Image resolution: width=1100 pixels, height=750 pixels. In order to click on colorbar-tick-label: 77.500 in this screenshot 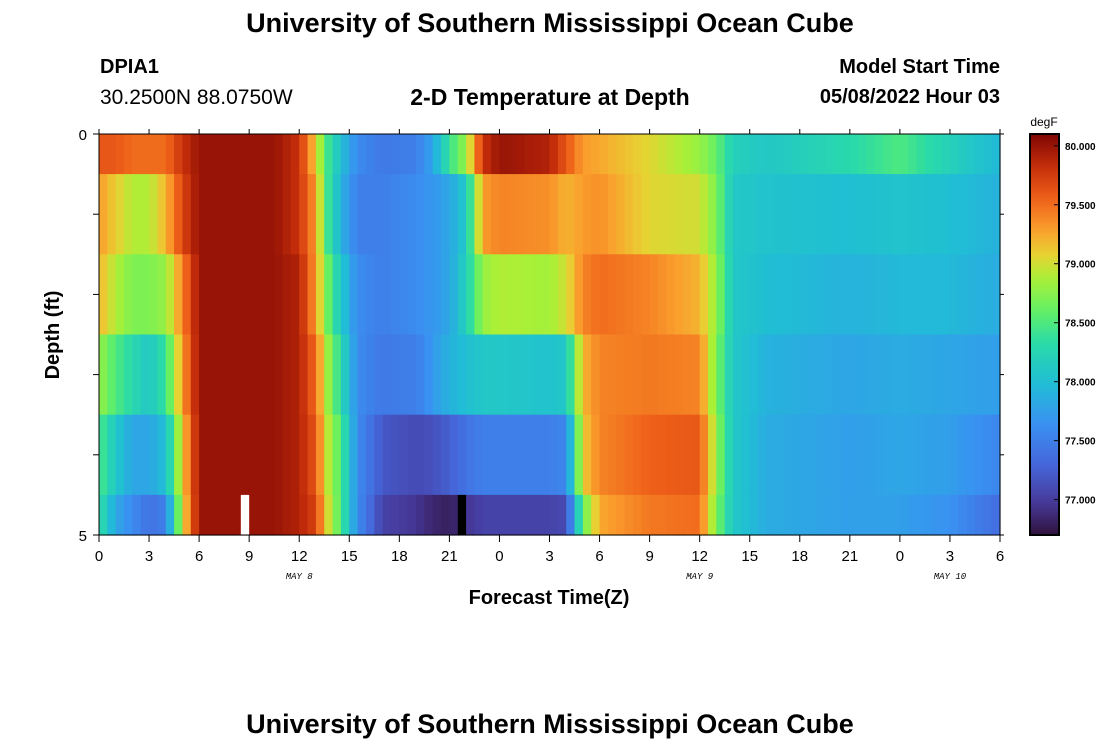, I will do `click(1080, 442)`.